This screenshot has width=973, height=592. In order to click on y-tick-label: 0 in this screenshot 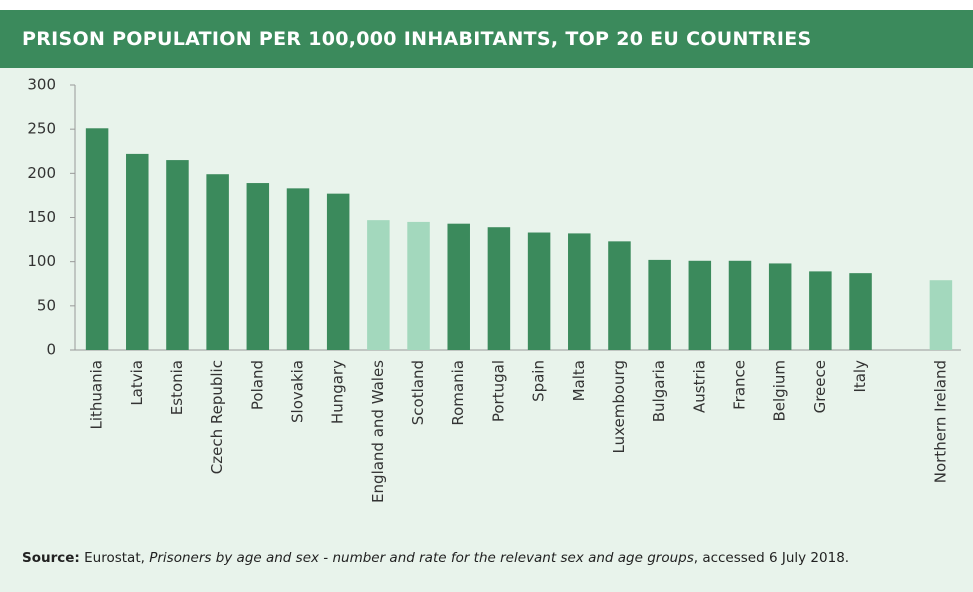, I will do `click(51, 350)`.